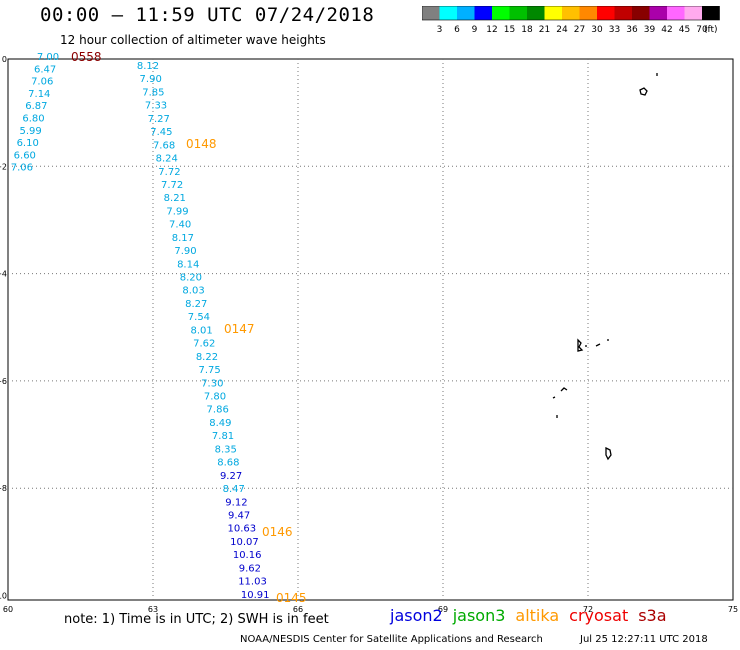 The width and height of the screenshot is (740, 650). I want to click on wave-height-label: 7.80, so click(215, 397).